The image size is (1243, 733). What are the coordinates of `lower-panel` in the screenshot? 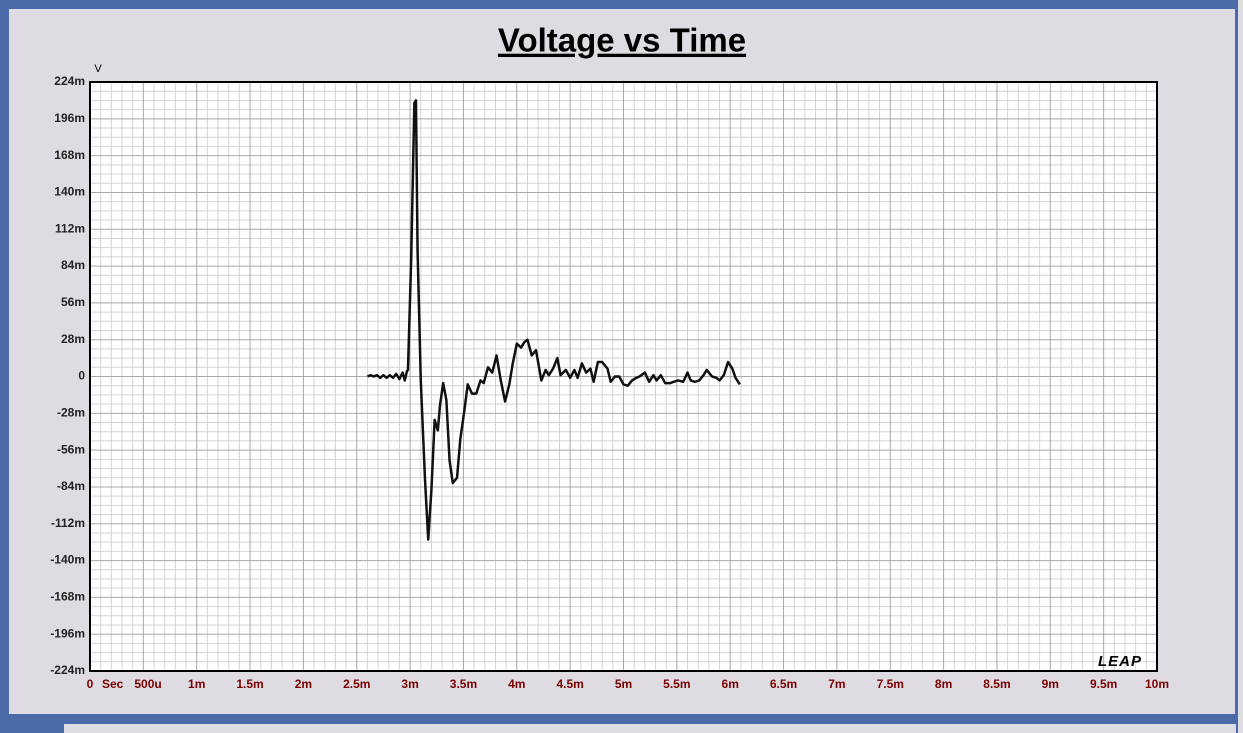 It's located at (650, 728).